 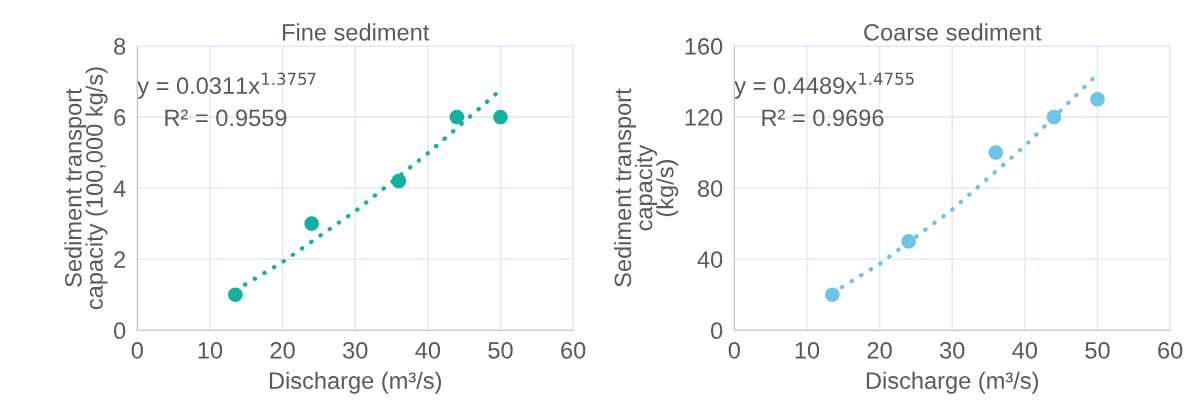 What do you see at coordinates (704, 46) in the screenshot?
I see `y-tick-label: 160` at bounding box center [704, 46].